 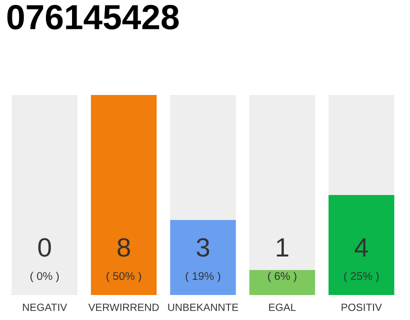 I want to click on data-label: 8 ( 50% ), so click(x=124, y=260).